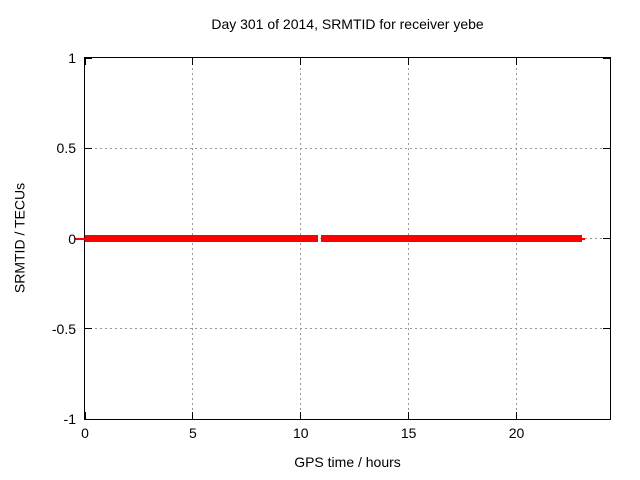 This screenshot has height=480, width=640. Describe the element at coordinates (66, 148) in the screenshot. I see `y-tick-label: 0.5` at that location.